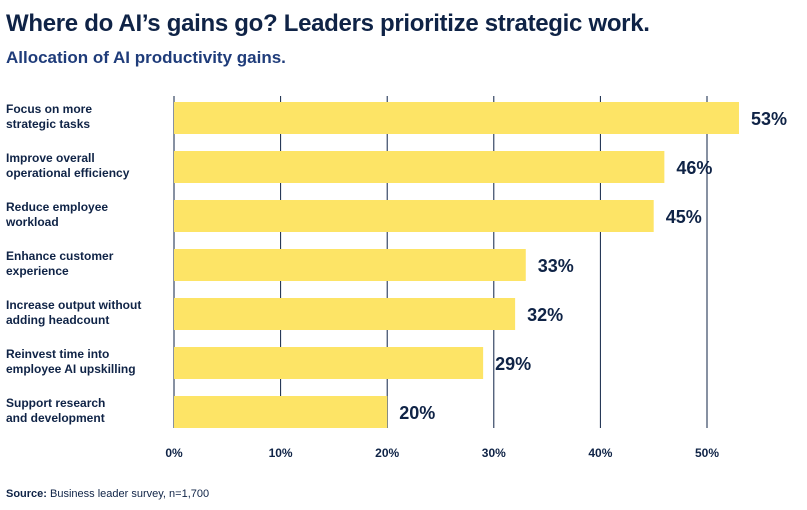  What do you see at coordinates (600, 453) in the screenshot?
I see `x-tick-label-40: 40%` at bounding box center [600, 453].